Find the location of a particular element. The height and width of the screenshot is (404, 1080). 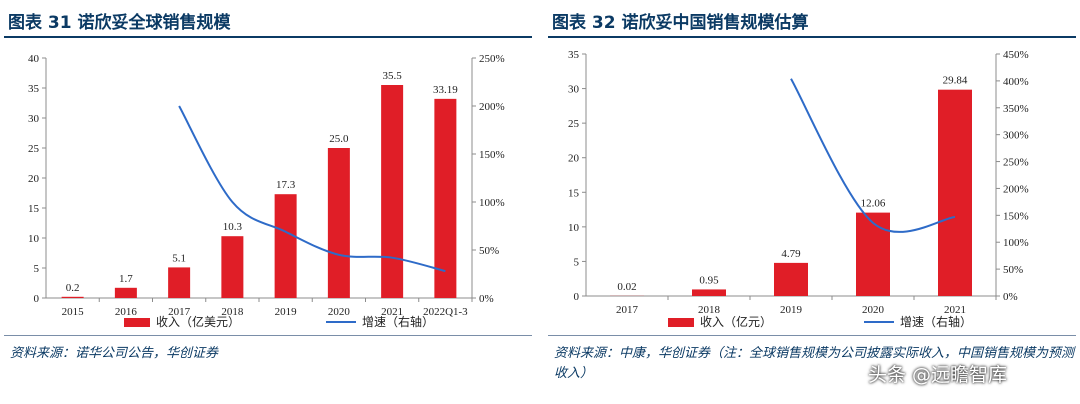

y-tick-label-right: 450% is located at coordinates (1016, 55).